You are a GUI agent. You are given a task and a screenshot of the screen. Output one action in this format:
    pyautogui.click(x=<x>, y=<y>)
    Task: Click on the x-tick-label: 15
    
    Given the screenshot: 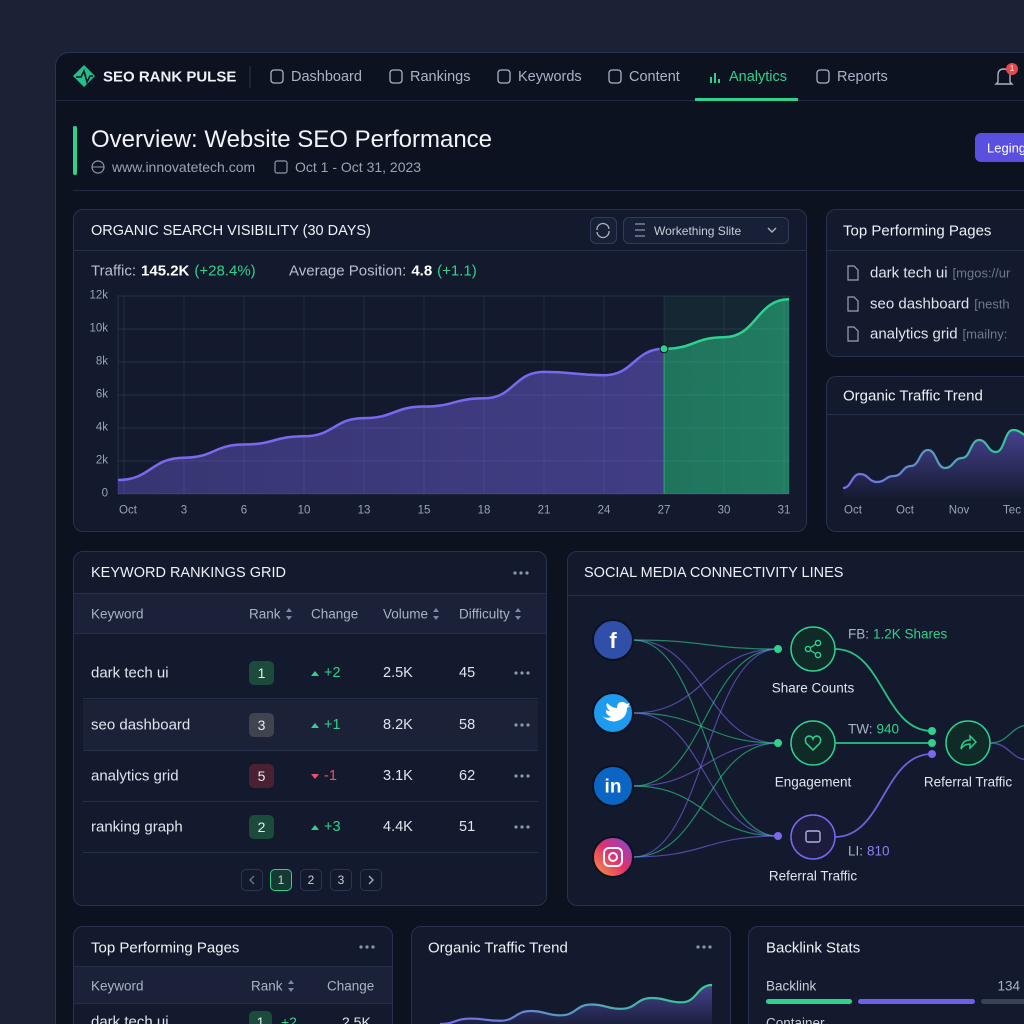 What is the action you would take?
    pyautogui.click(x=424, y=510)
    